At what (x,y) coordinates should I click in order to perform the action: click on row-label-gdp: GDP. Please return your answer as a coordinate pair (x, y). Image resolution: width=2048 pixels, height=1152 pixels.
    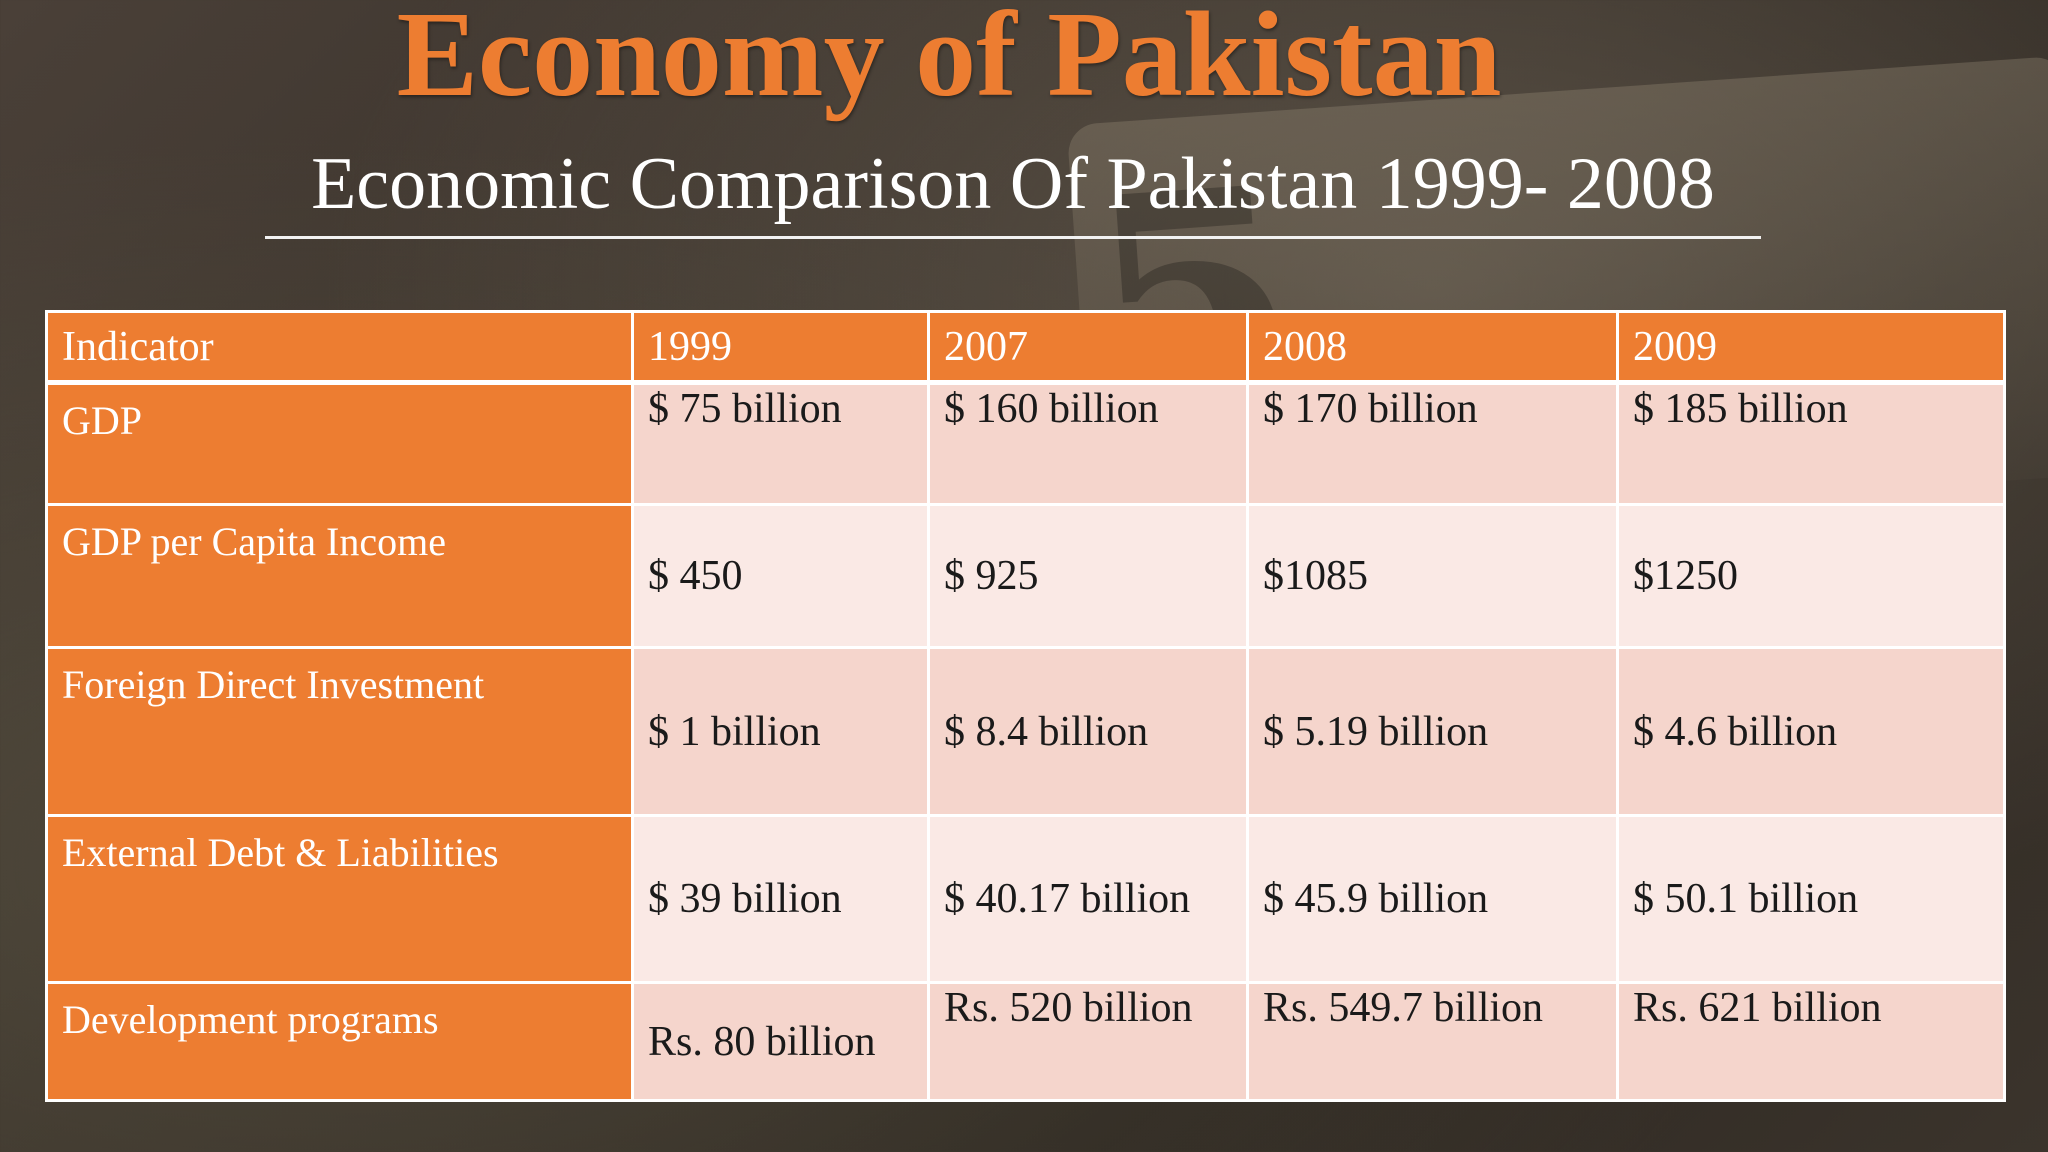
    Looking at the image, I should click on (339, 443).